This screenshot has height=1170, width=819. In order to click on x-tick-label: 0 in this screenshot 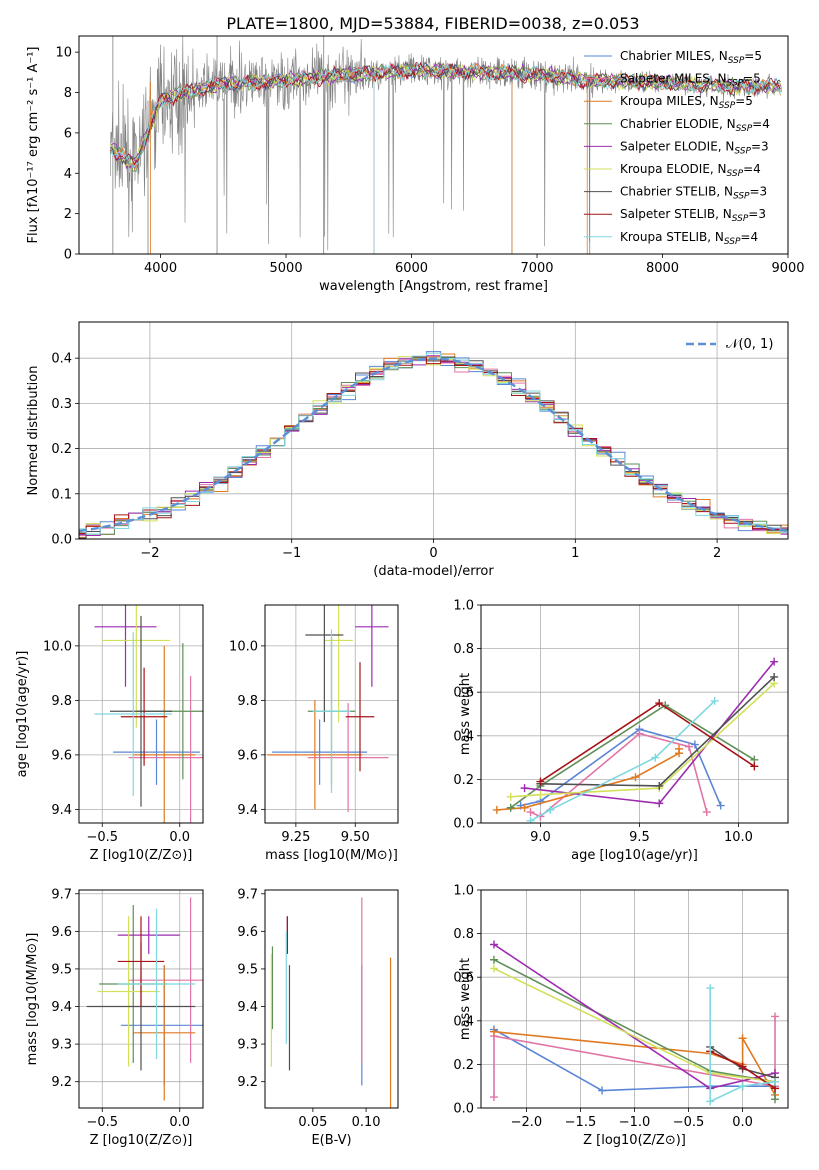, I will do `click(433, 553)`.